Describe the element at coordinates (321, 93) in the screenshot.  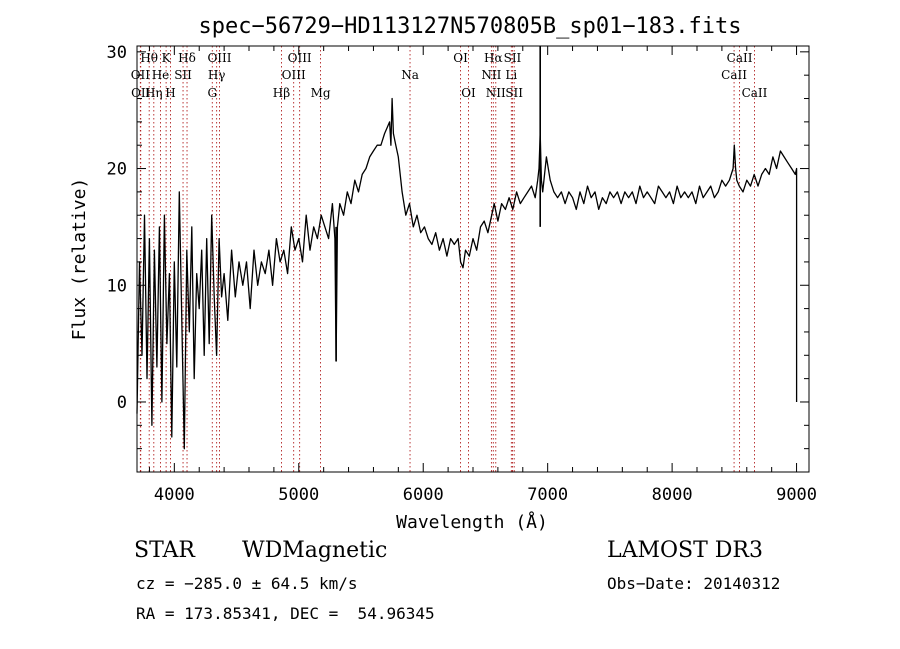
I see `line-label-15: Mg` at that location.